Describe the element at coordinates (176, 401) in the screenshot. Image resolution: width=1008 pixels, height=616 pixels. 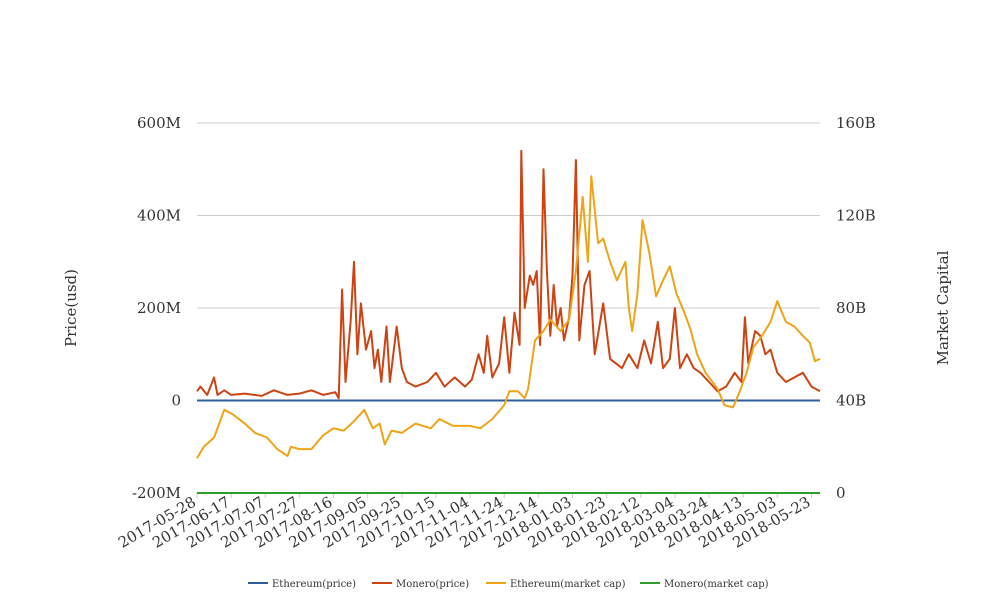
I see `left-y-tick-label: 0` at that location.